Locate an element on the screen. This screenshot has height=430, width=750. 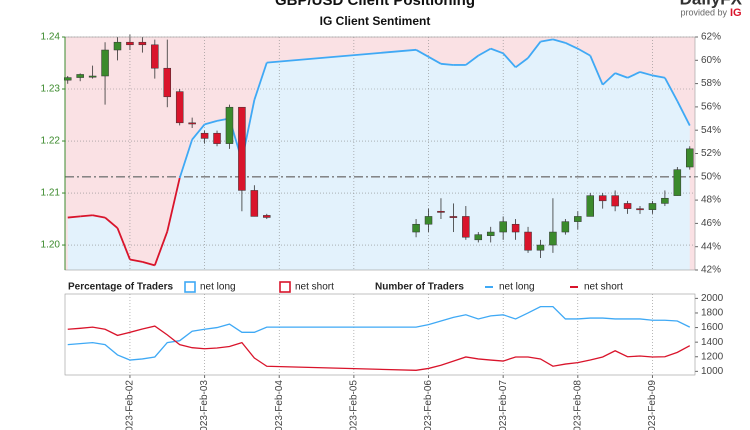
y-tick-label: 2000 is located at coordinates (712, 298).